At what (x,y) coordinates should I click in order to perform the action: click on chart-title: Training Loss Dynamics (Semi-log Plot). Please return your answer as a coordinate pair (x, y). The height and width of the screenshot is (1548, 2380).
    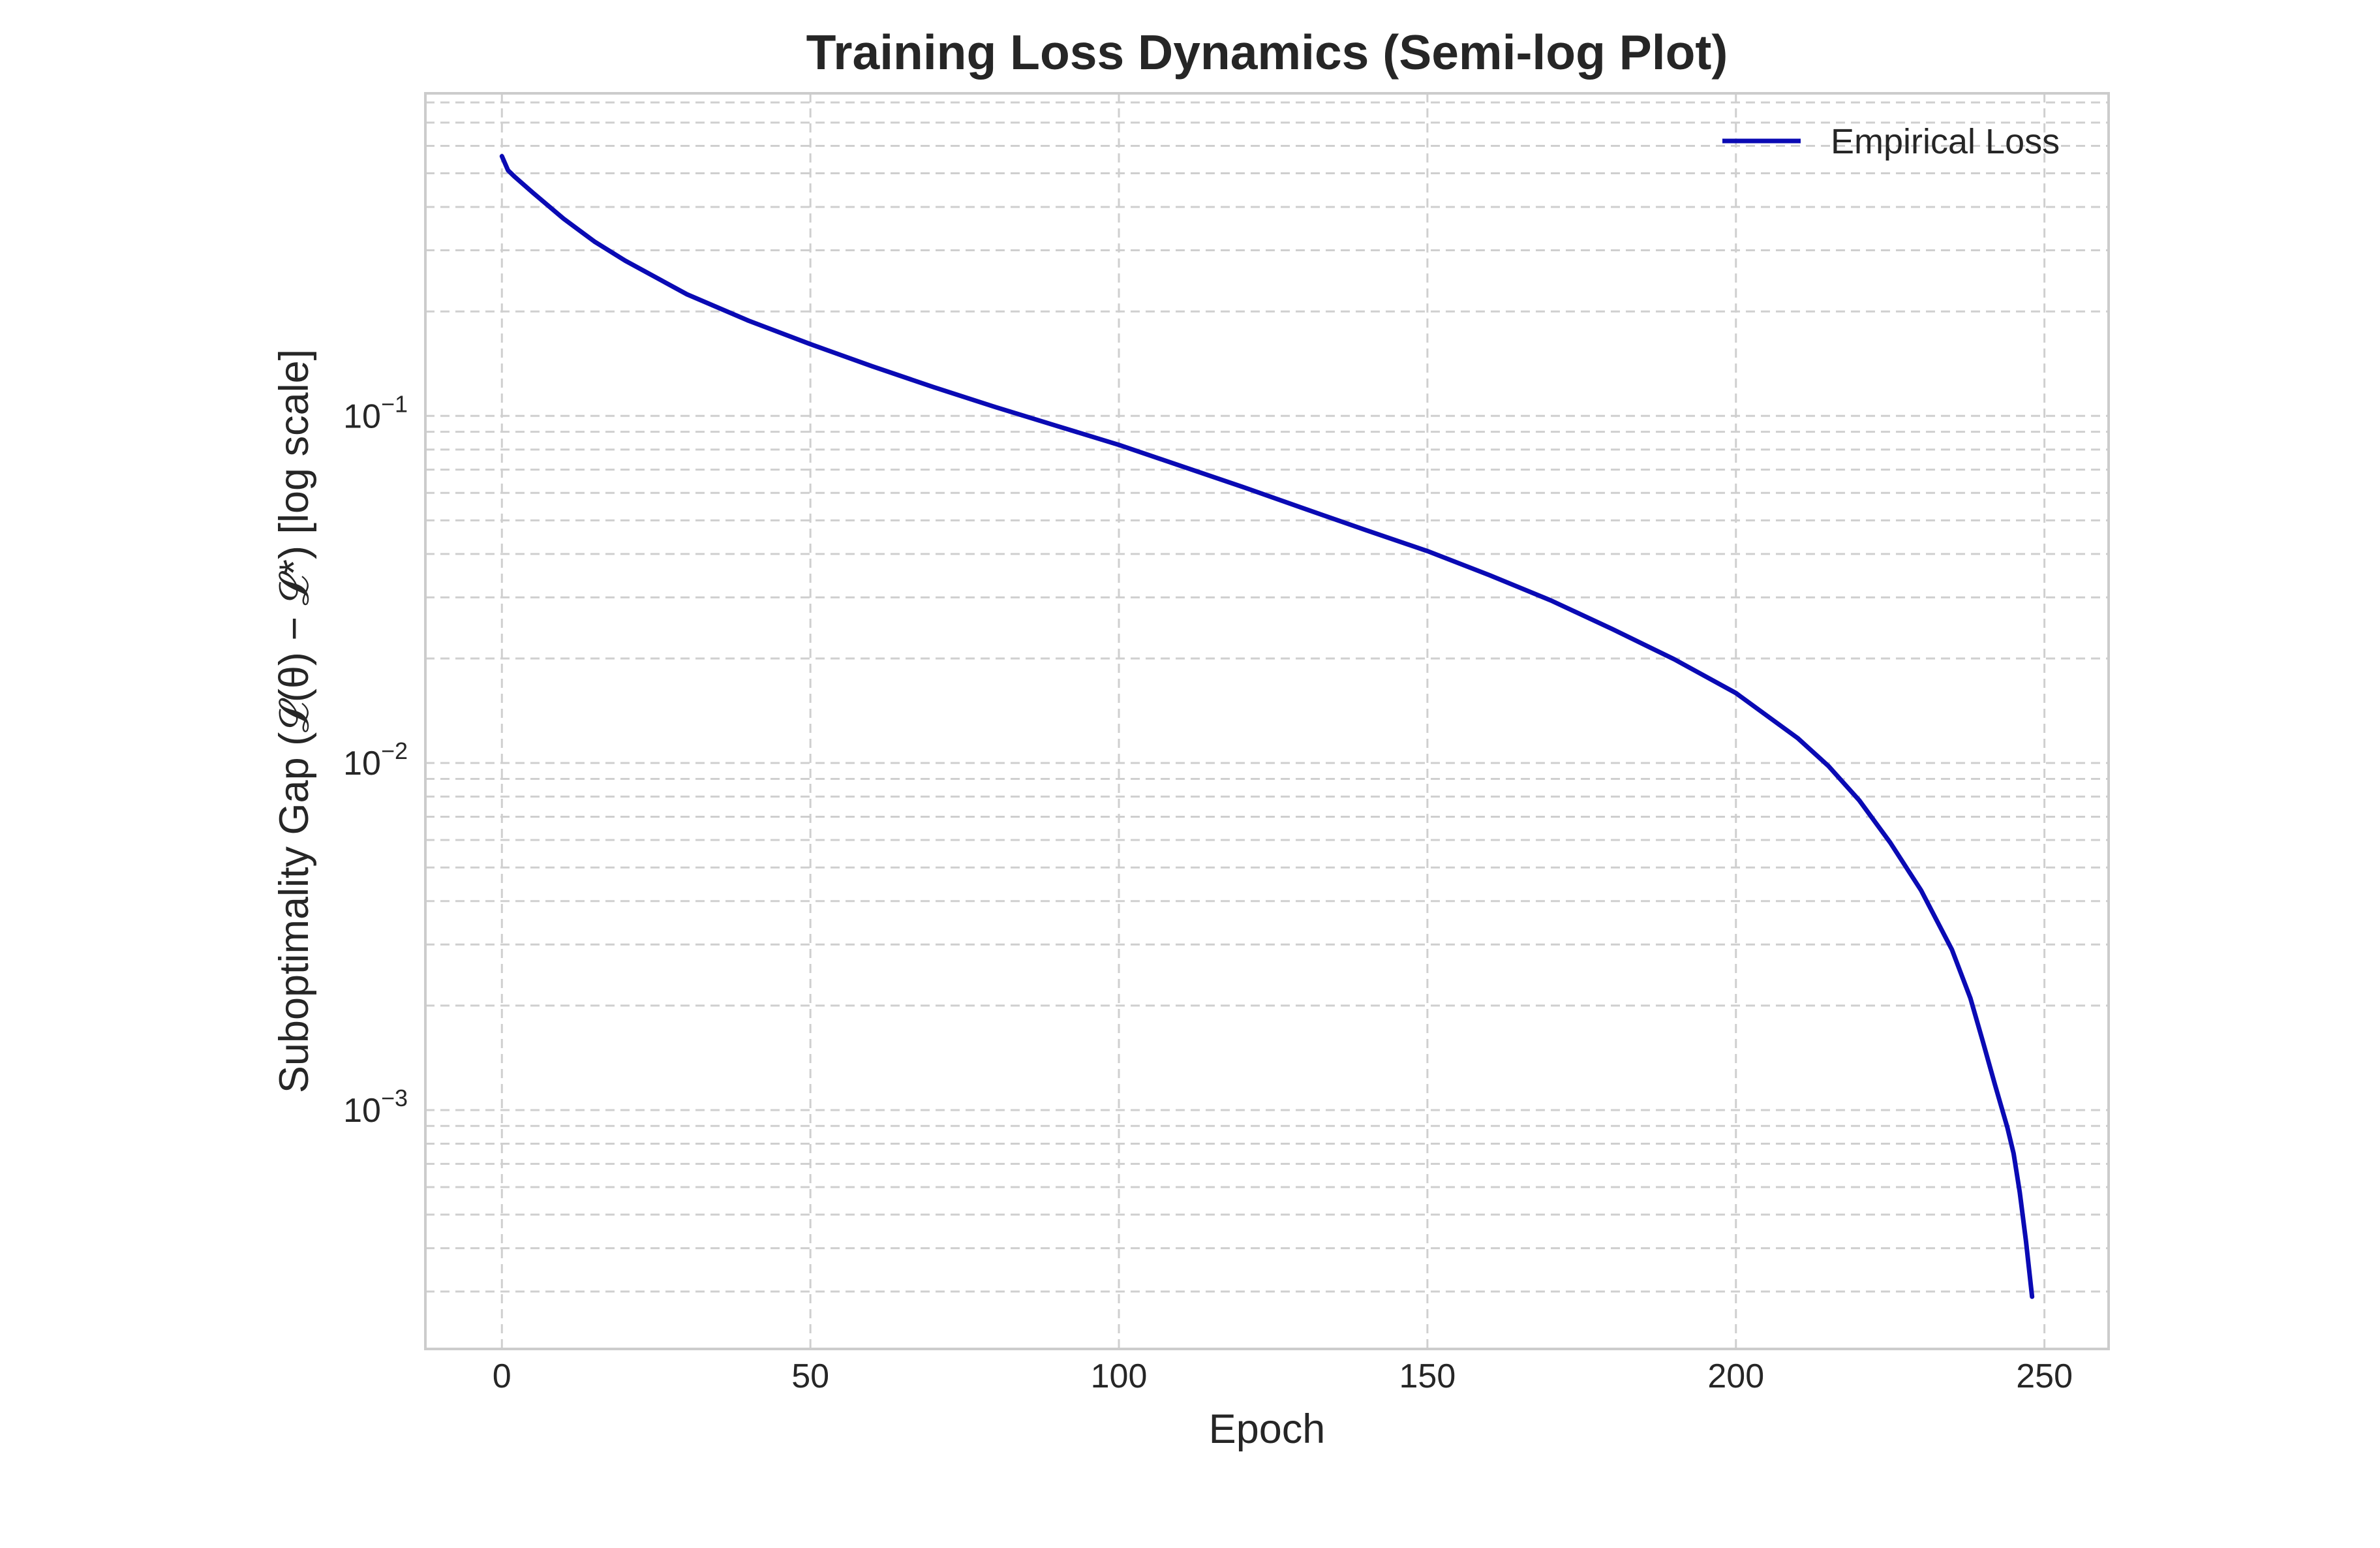
    Looking at the image, I should click on (1267, 52).